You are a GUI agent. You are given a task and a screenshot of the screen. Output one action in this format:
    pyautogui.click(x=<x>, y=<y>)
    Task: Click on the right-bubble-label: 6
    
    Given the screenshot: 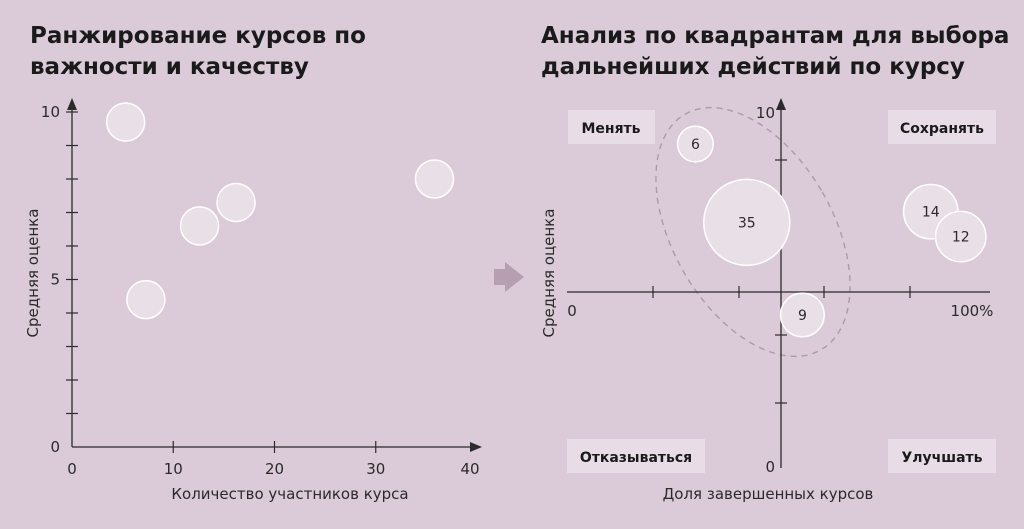 What is the action you would take?
    pyautogui.click(x=695, y=145)
    